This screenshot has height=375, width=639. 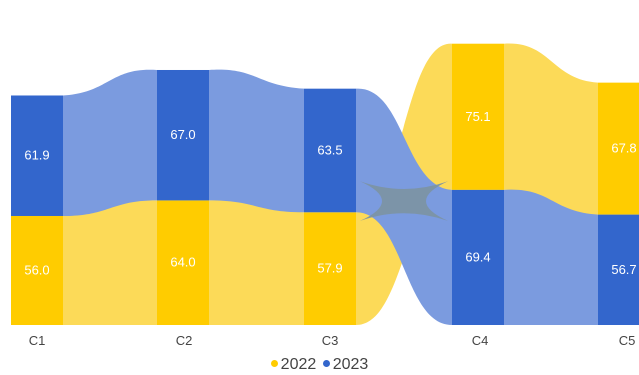 I want to click on x-tick-label-C5: C5, so click(x=627, y=340).